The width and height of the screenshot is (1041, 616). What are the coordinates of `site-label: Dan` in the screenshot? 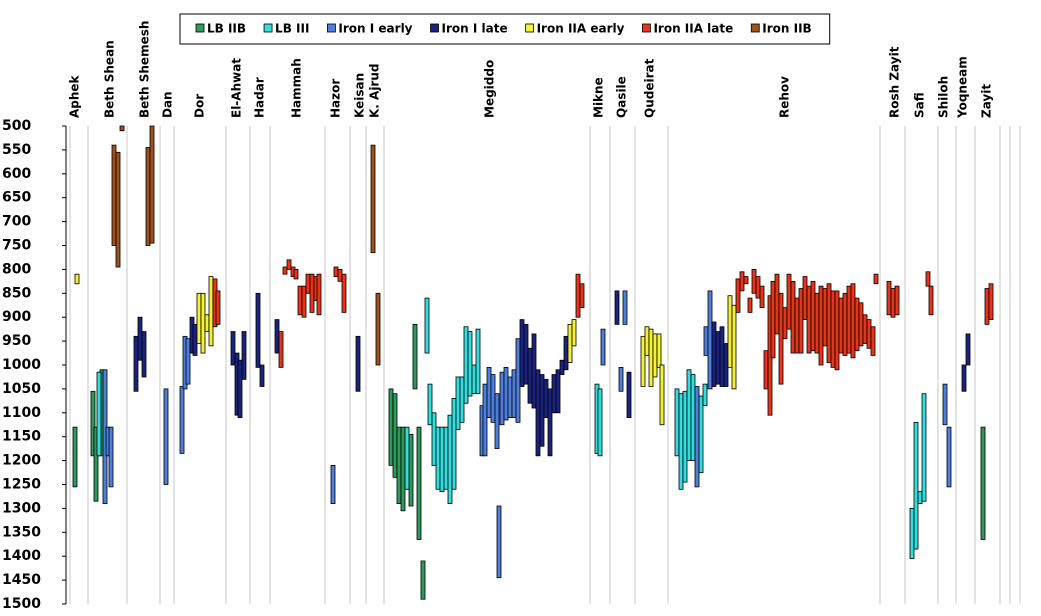 It's located at (168, 104).